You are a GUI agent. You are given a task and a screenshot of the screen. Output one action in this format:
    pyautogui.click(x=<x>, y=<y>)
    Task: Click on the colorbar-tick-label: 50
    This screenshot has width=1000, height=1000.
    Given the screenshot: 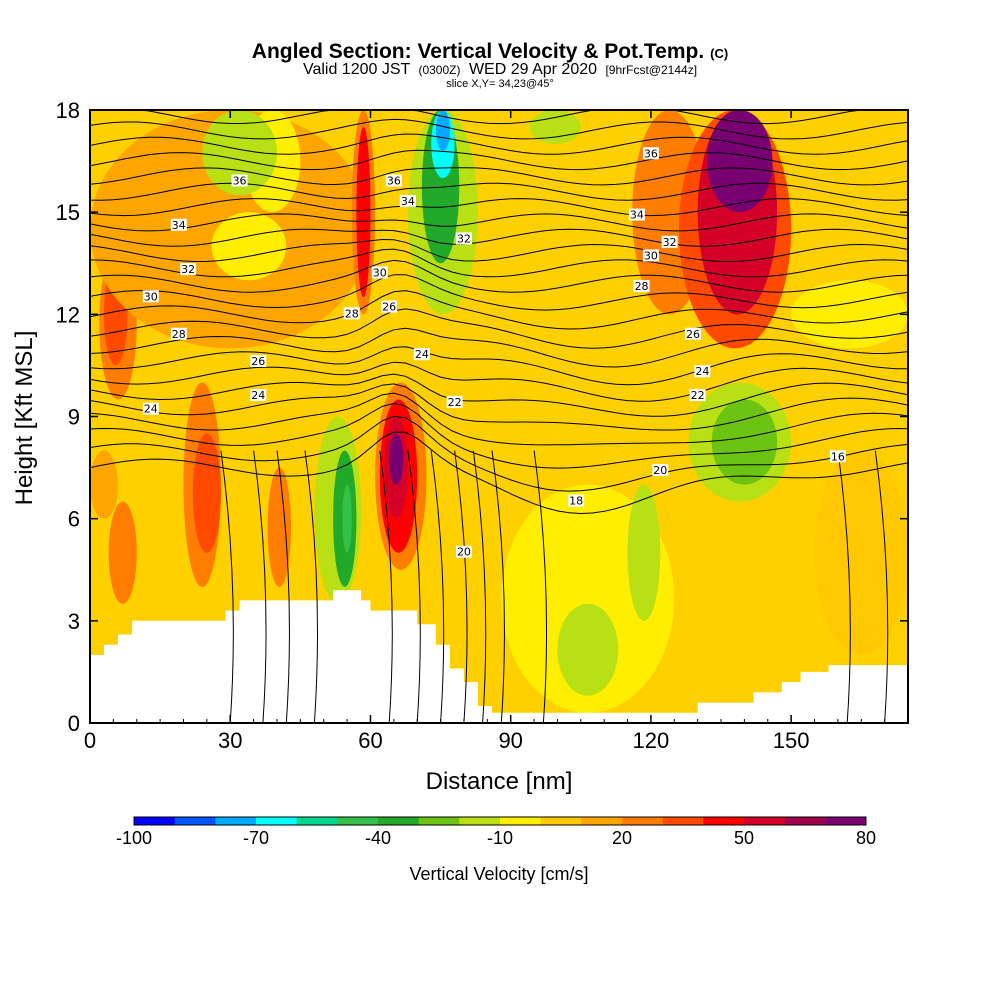 What is the action you would take?
    pyautogui.click(x=744, y=838)
    